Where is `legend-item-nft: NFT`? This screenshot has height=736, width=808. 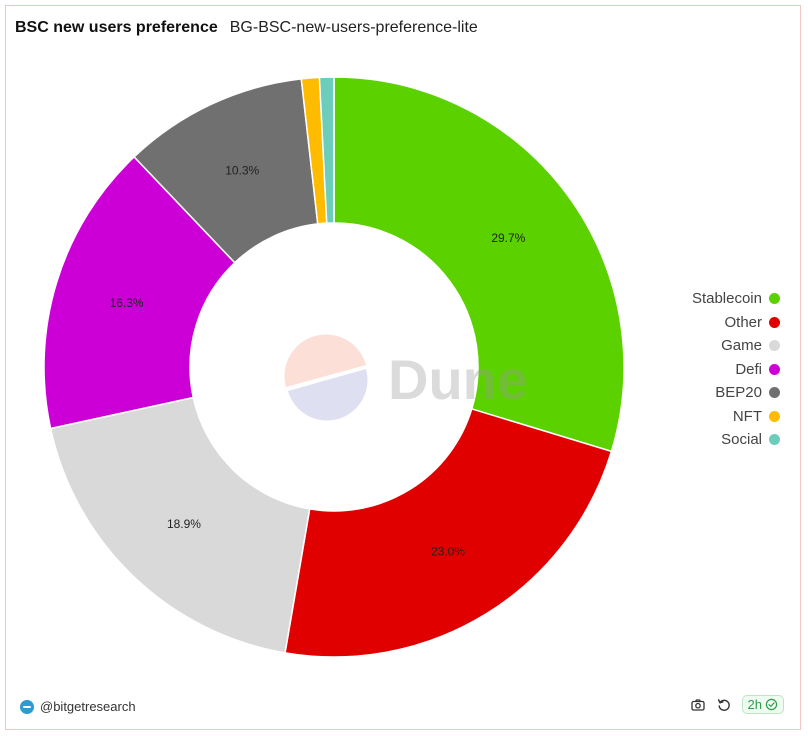 legend-item-nft: NFT is located at coordinates (756, 417).